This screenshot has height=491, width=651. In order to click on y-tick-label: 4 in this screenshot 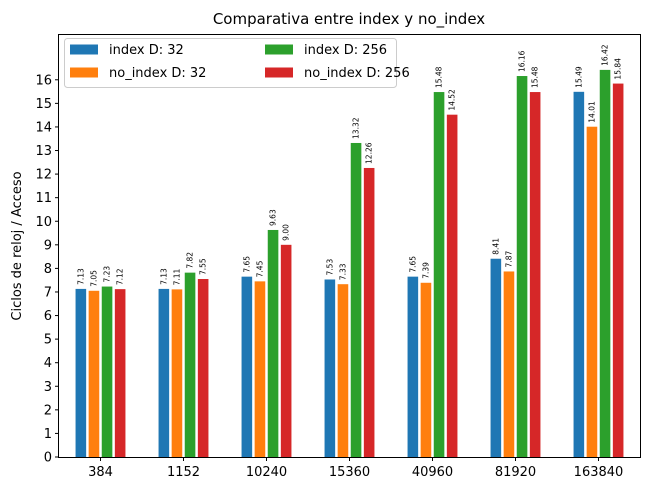, I will do `click(48, 363)`.